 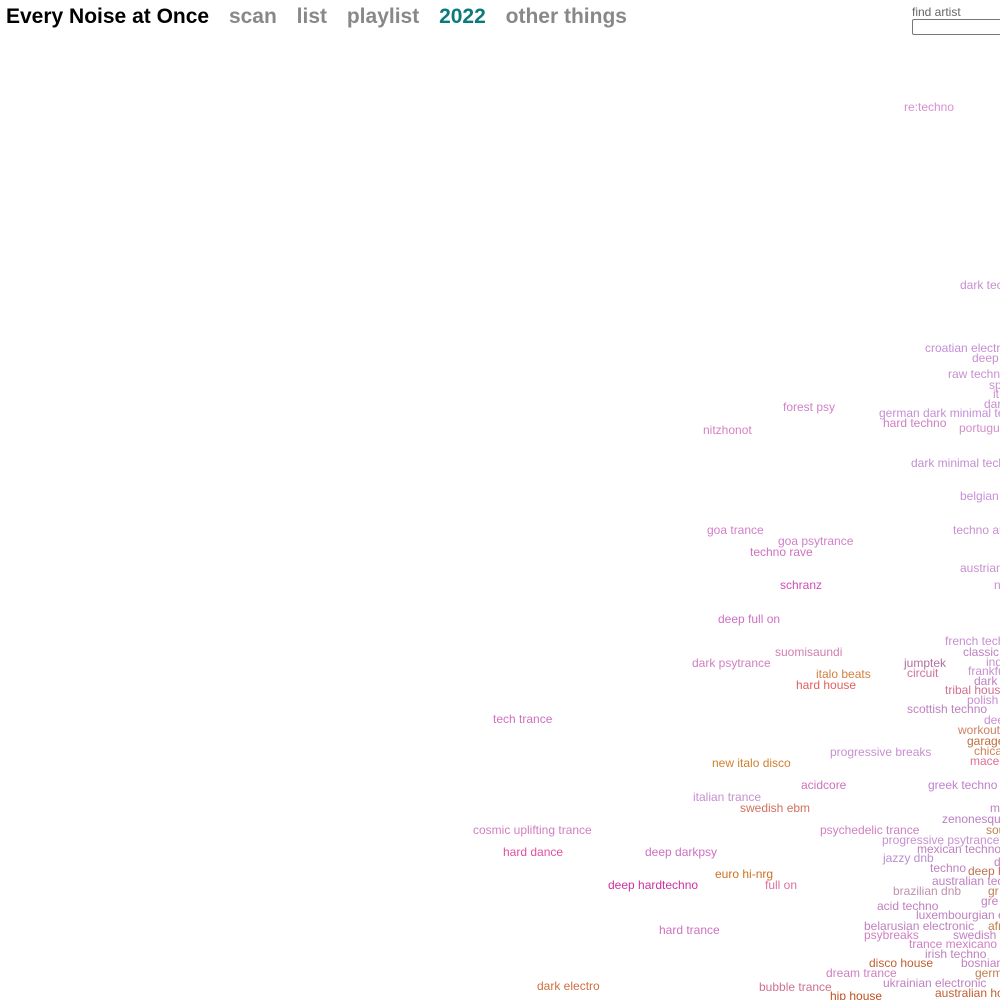 I want to click on genre-label: croatian electro, so click(x=962, y=348).